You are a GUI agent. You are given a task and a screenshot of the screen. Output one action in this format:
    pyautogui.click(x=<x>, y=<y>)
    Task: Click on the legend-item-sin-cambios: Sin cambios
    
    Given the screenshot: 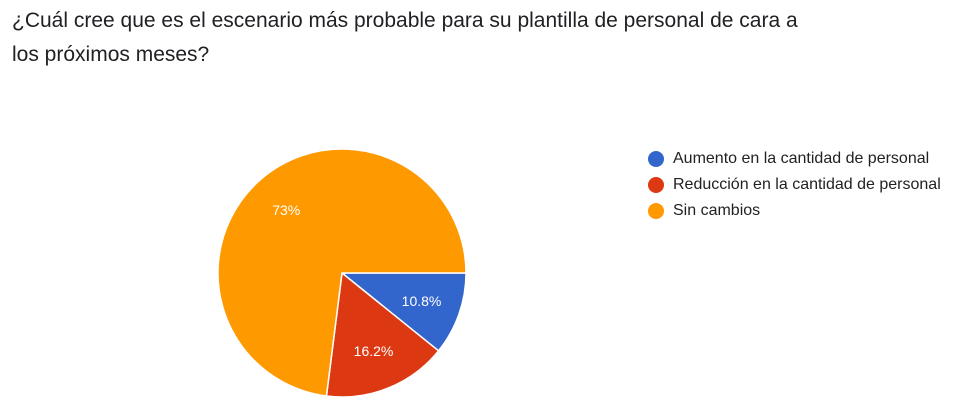 What is the action you would take?
    pyautogui.click(x=794, y=211)
    